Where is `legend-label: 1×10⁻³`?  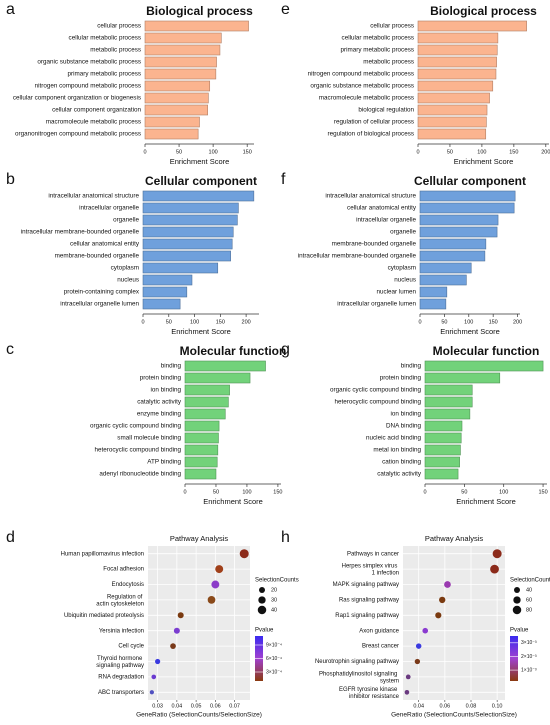 legend-label: 1×10⁻³ is located at coordinates (529, 670).